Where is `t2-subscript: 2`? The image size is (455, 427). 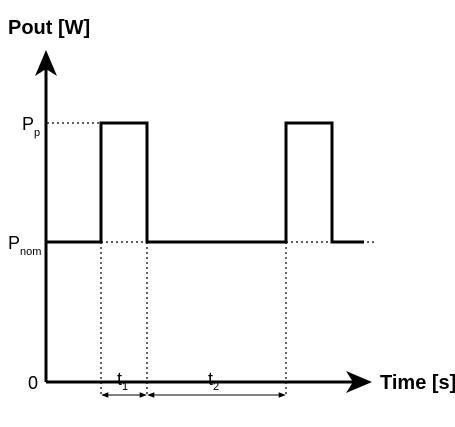
t2-subscript: 2 is located at coordinates (216, 387).